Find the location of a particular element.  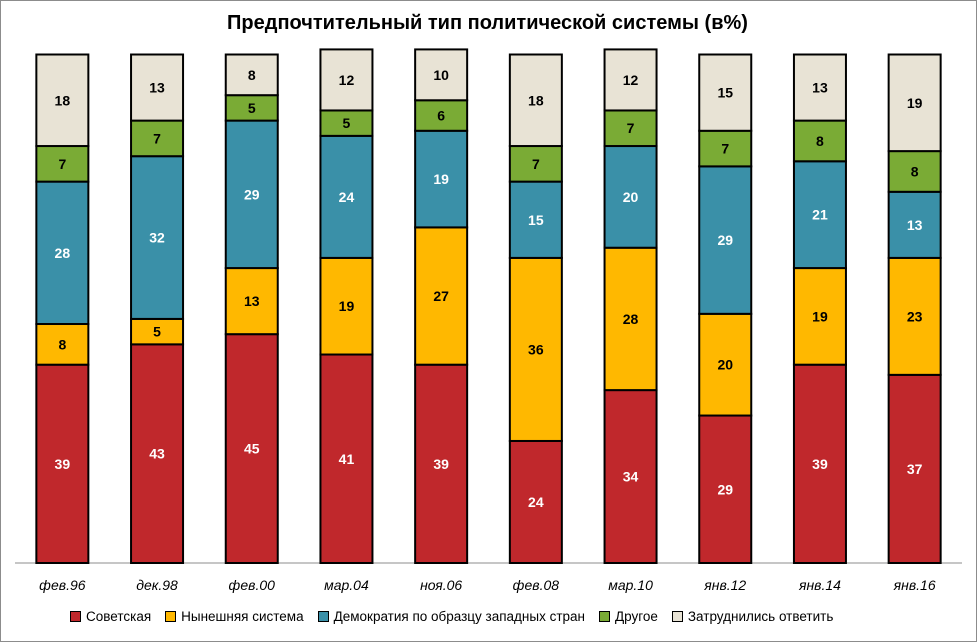

bar-stack-янв.14: 39 19 21 8 13 is located at coordinates (819, 308).